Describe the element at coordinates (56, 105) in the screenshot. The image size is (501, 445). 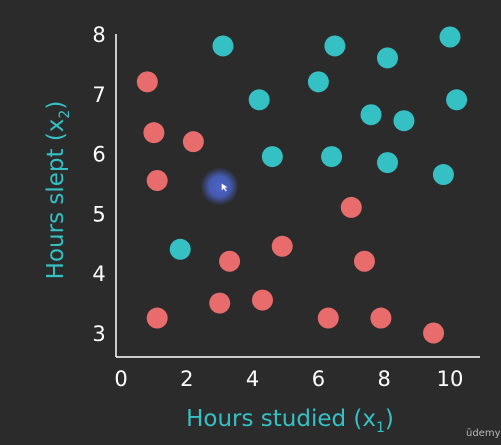
I see `y-axis-title-close: )` at that location.